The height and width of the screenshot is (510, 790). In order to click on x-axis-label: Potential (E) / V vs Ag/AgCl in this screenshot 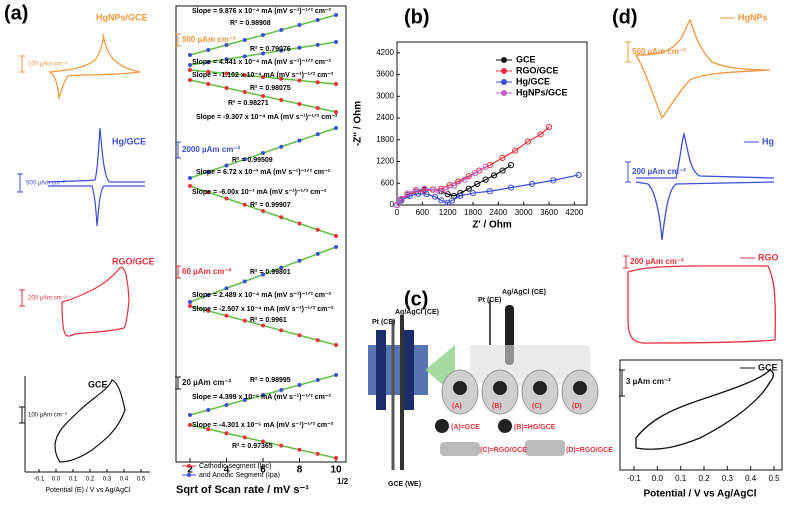, I will do `click(88, 490)`.